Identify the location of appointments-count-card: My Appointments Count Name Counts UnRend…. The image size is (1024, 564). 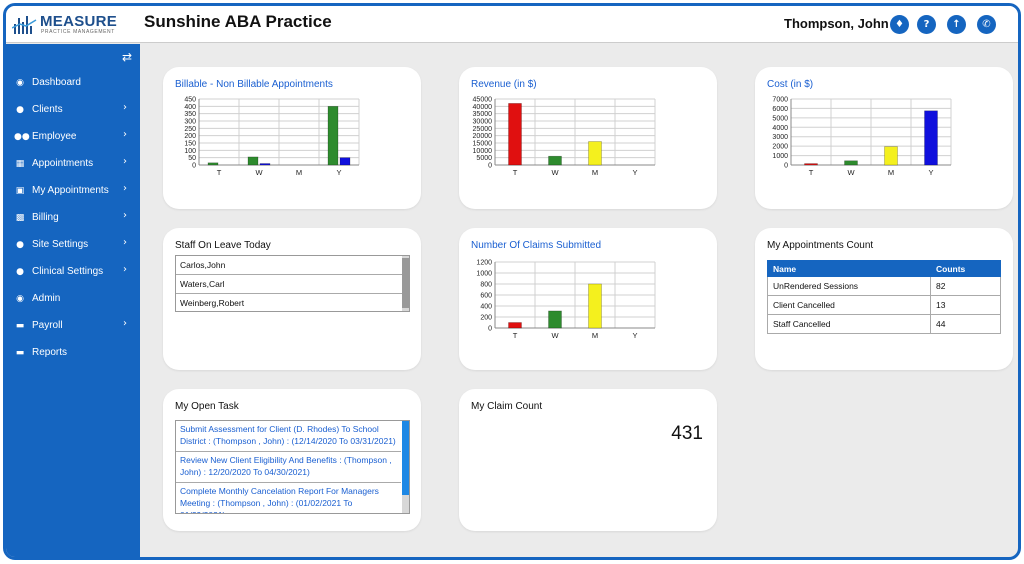
(884, 299).